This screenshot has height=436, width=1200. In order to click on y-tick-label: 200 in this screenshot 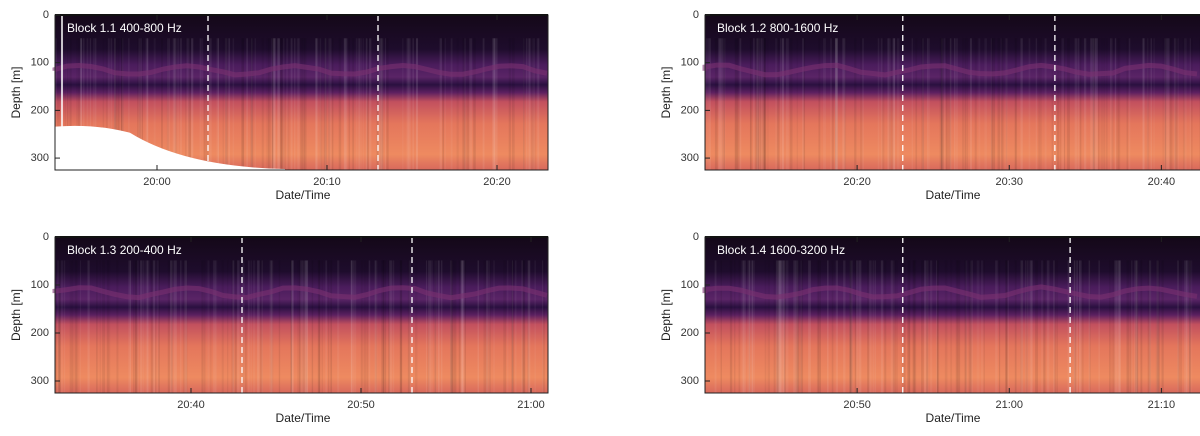, I will do `click(40, 110)`.